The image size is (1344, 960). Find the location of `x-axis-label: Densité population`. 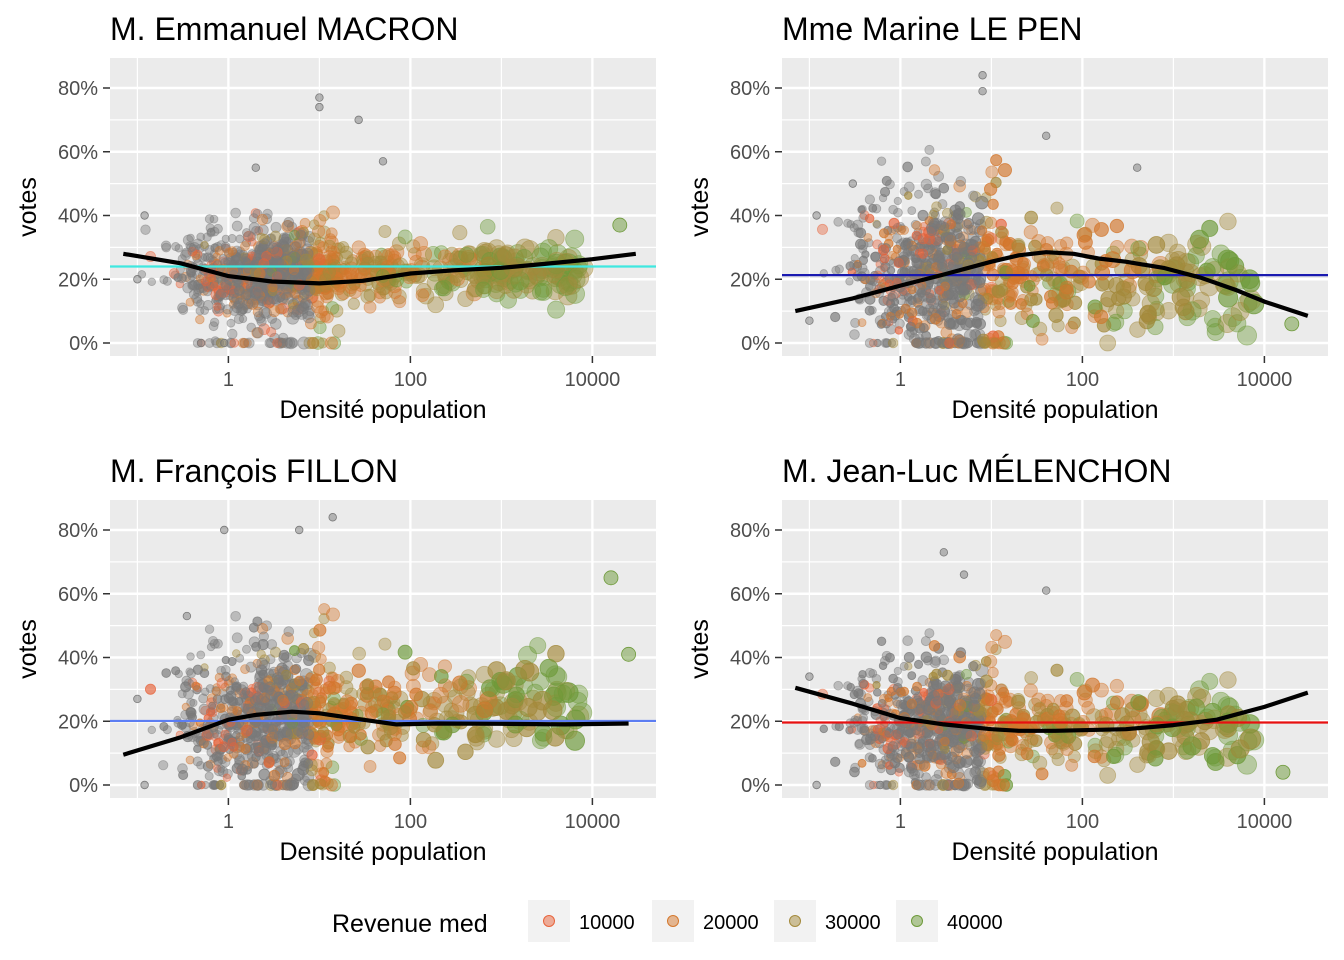

x-axis-label: Densité population is located at coordinates (1054, 410).